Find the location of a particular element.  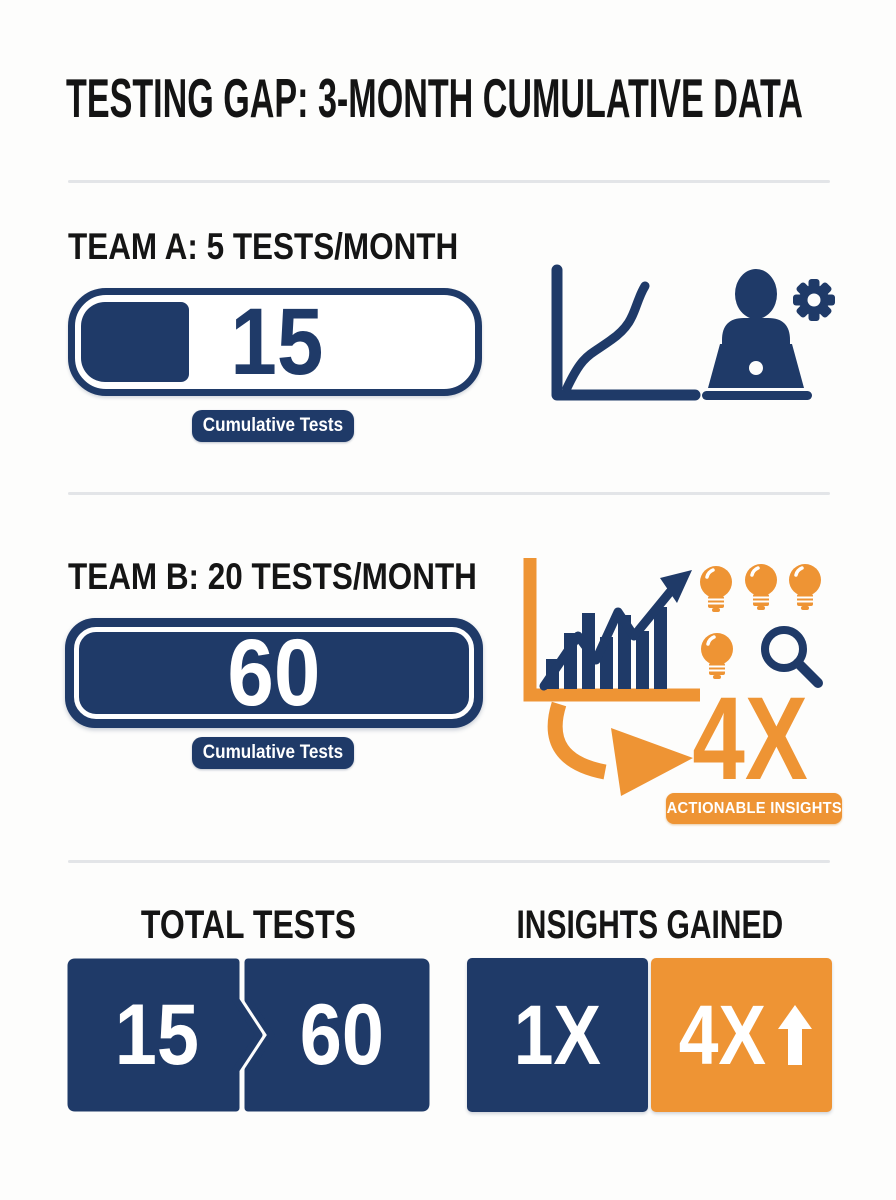

insights-gained-heading: INSIGHTS GAINED is located at coordinates (649, 925).